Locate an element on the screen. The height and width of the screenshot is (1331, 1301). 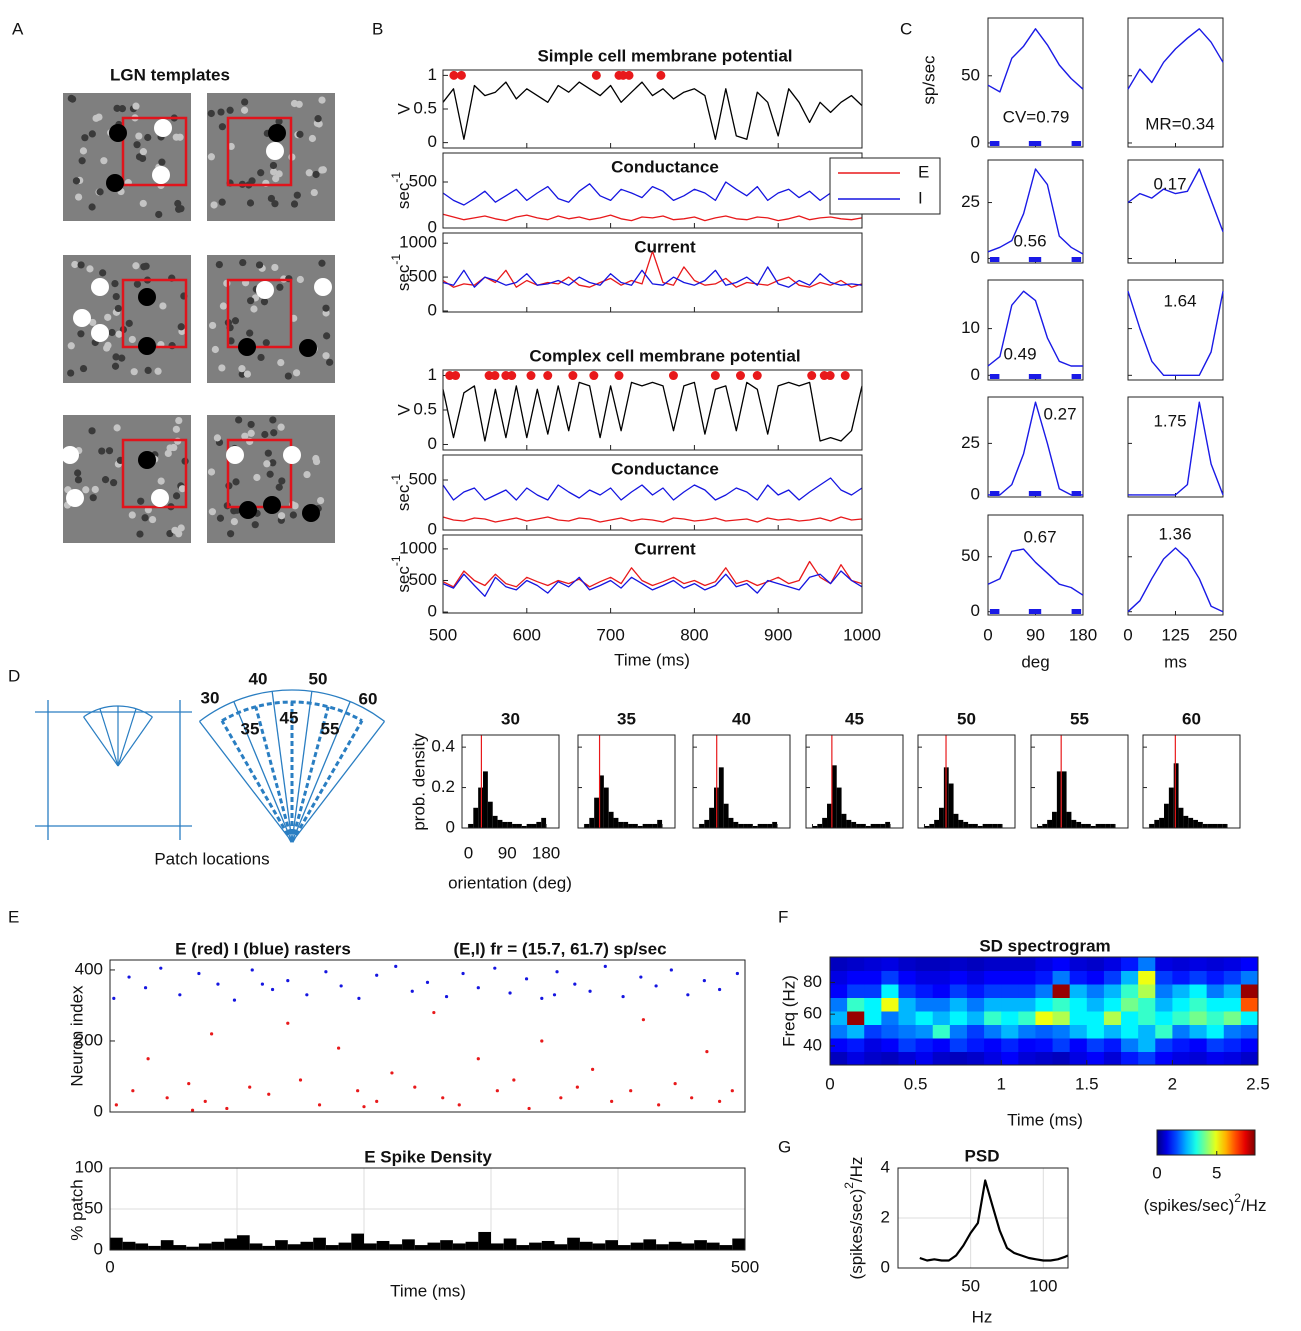
x-tick-label: 700 is located at coordinates (610, 634).